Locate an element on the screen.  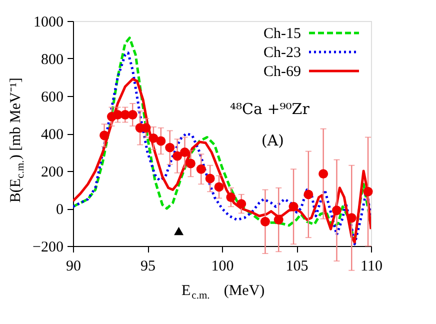
x-tick-label: 95 is located at coordinates (148, 266).